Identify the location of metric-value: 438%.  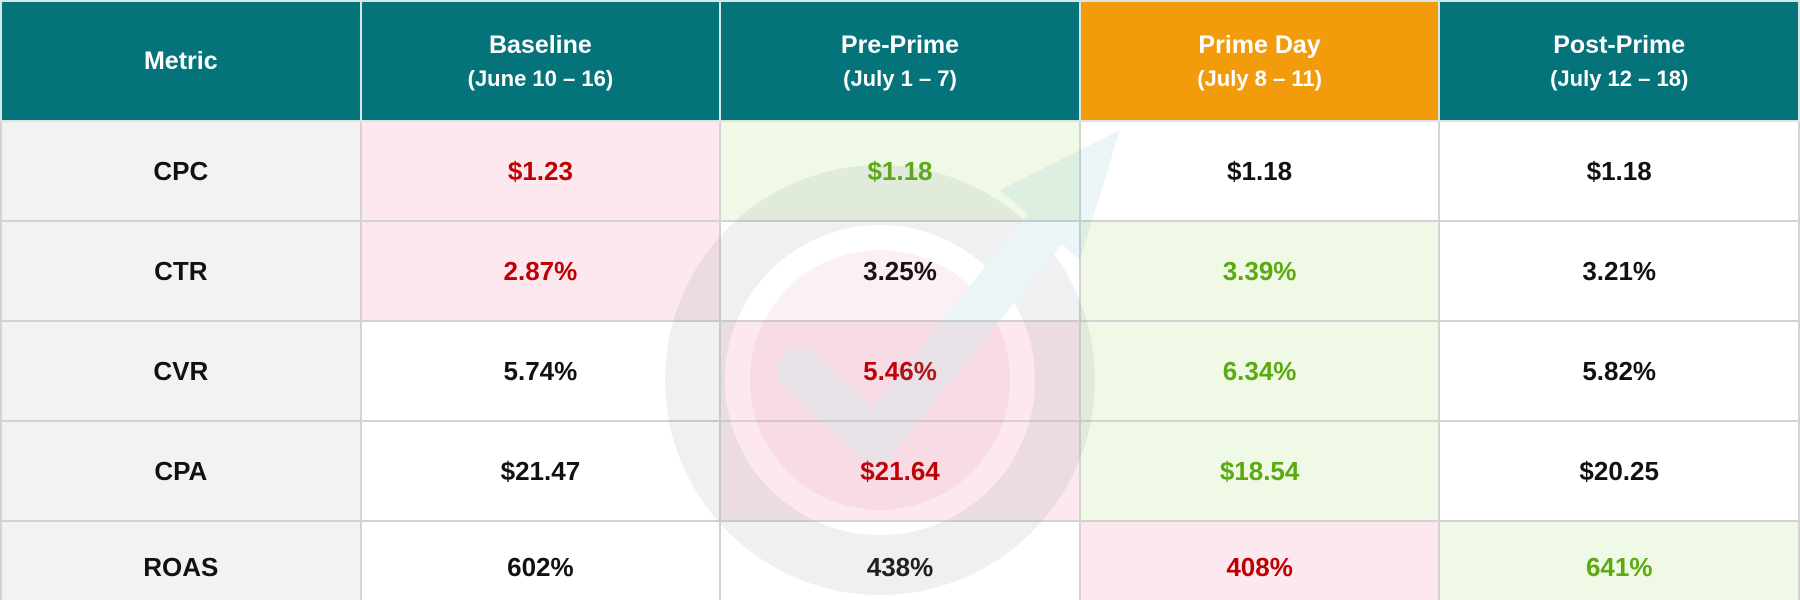
(900, 560).